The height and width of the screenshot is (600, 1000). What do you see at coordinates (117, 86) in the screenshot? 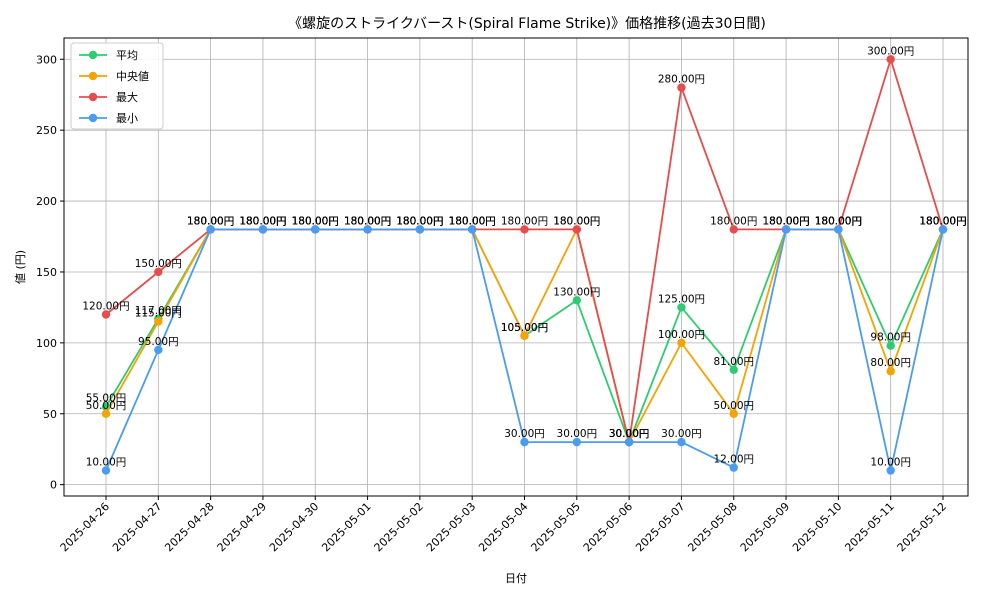
I see `legend-box` at bounding box center [117, 86].